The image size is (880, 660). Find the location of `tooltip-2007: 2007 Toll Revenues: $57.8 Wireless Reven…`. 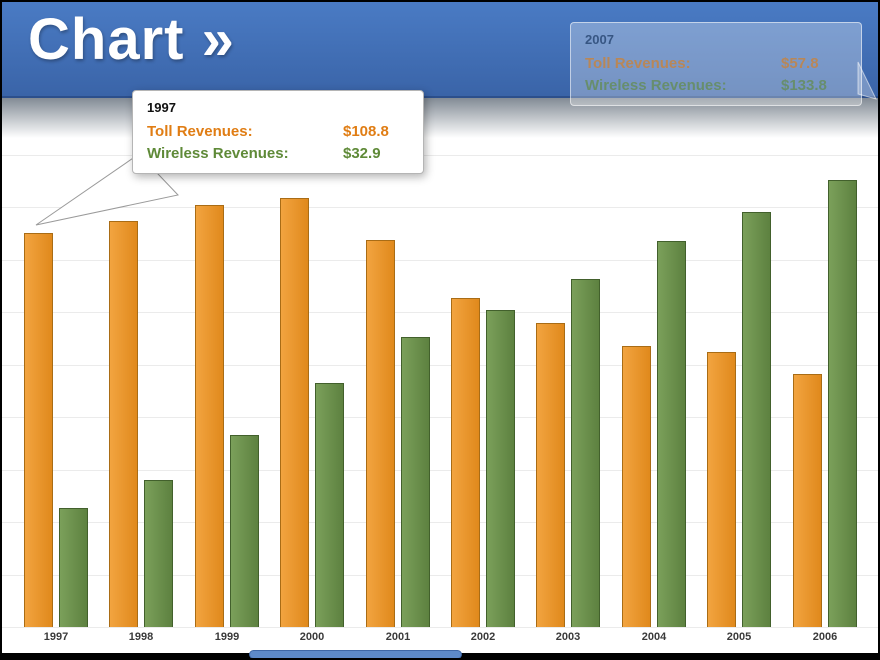

tooltip-2007: 2007 Toll Revenues: $57.8 Wireless Reven… is located at coordinates (716, 64).